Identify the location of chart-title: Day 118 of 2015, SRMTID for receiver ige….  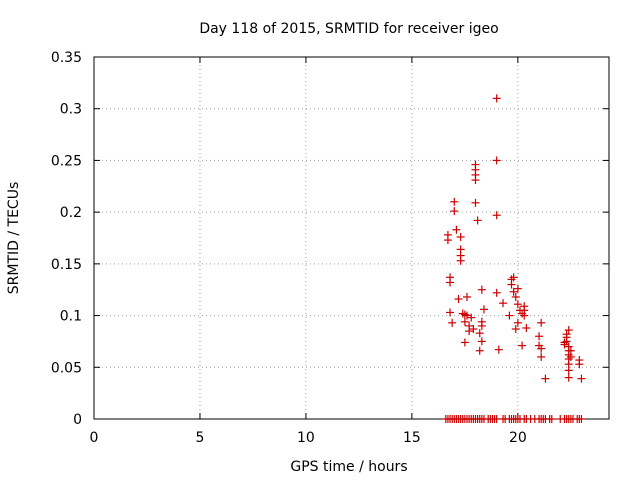
(348, 29).